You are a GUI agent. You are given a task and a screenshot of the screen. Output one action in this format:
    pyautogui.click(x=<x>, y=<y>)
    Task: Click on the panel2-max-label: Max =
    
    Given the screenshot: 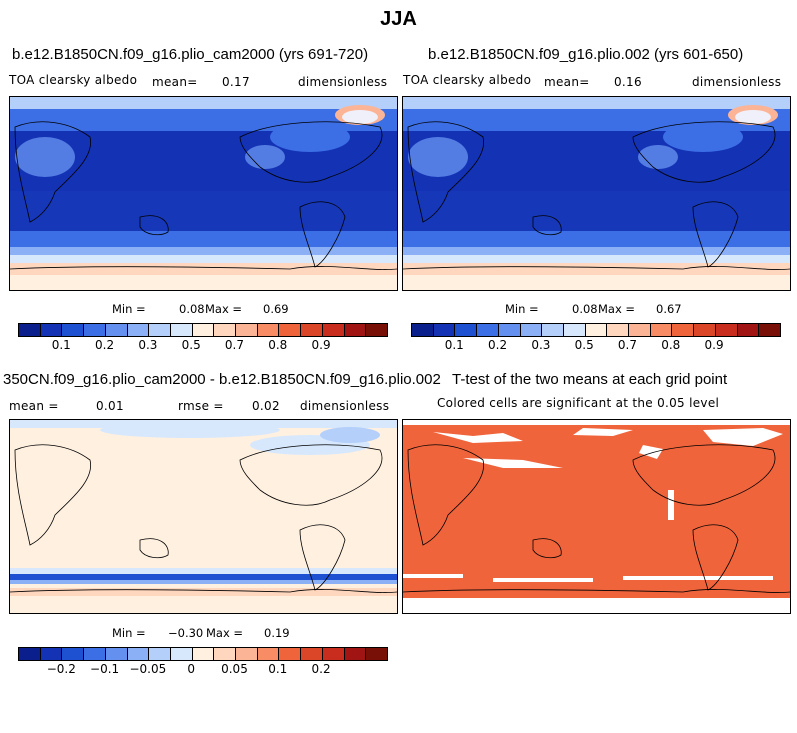 What is the action you would take?
    pyautogui.click(x=617, y=309)
    